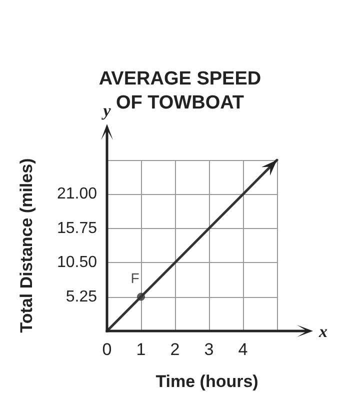 This screenshot has width=351, height=410. What do you see at coordinates (243, 349) in the screenshot?
I see `x-tick-label: 4` at bounding box center [243, 349].